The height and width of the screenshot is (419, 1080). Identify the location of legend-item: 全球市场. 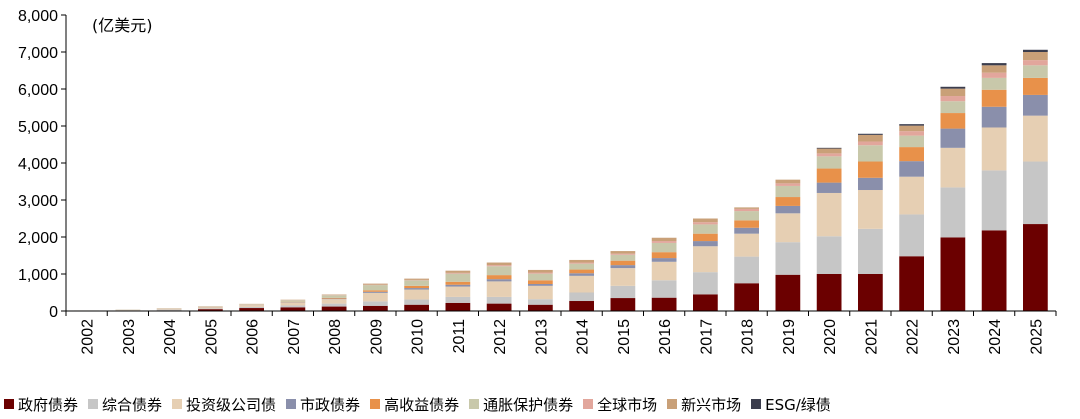
(620, 404).